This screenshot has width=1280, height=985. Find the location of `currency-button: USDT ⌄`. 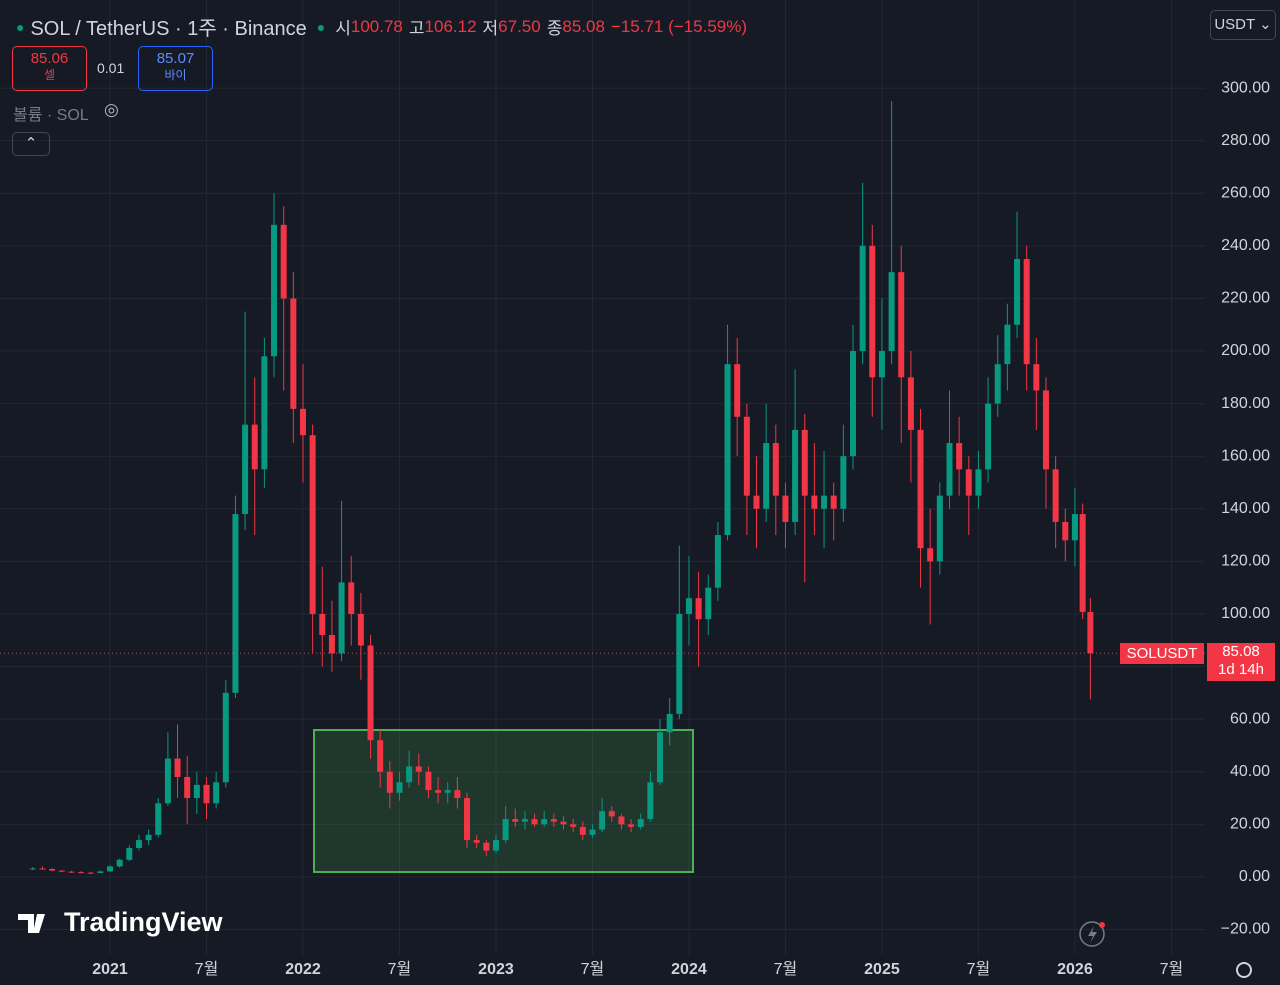

currency-button: USDT ⌄ is located at coordinates (1243, 25).